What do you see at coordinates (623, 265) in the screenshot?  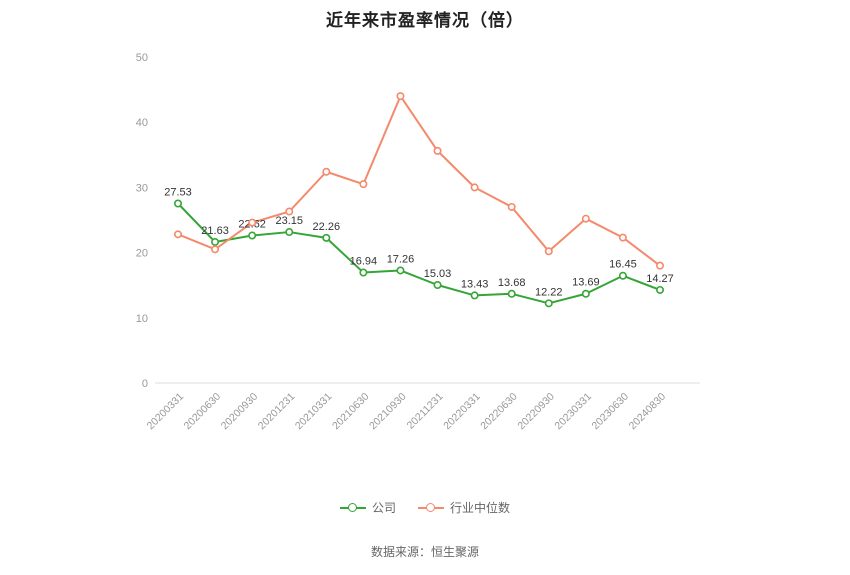 I see `svg-text: 16.45` at bounding box center [623, 265].